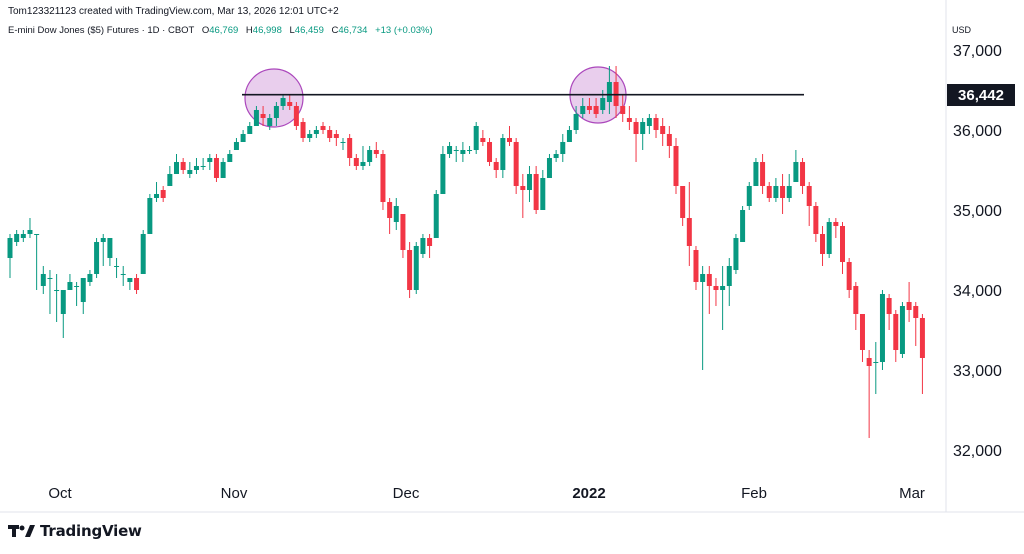  What do you see at coordinates (977, 251) in the screenshot?
I see `price-axis: 37,000 36,000 35,000 34,000 33,000 32,000` at bounding box center [977, 251].